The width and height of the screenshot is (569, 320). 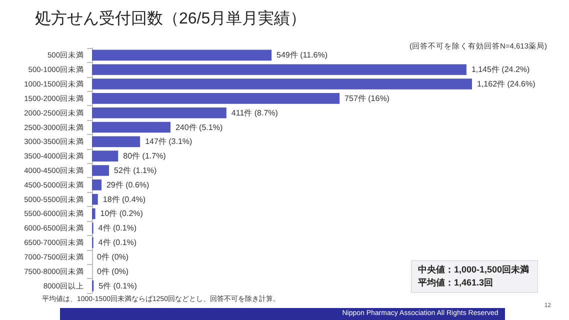 I want to click on data-label: 52件 (1.1%), so click(x=136, y=170).